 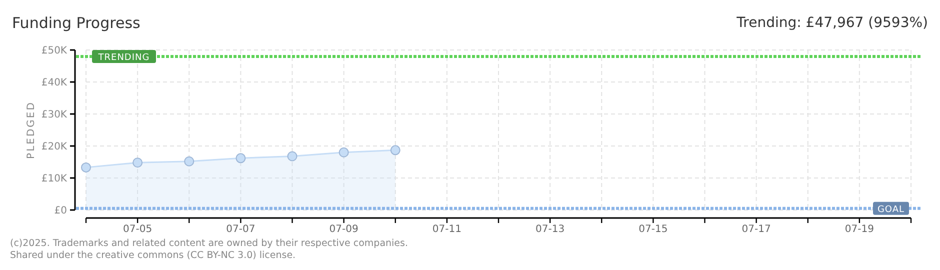 I want to click on y-tick-label: £20K, so click(x=54, y=147).